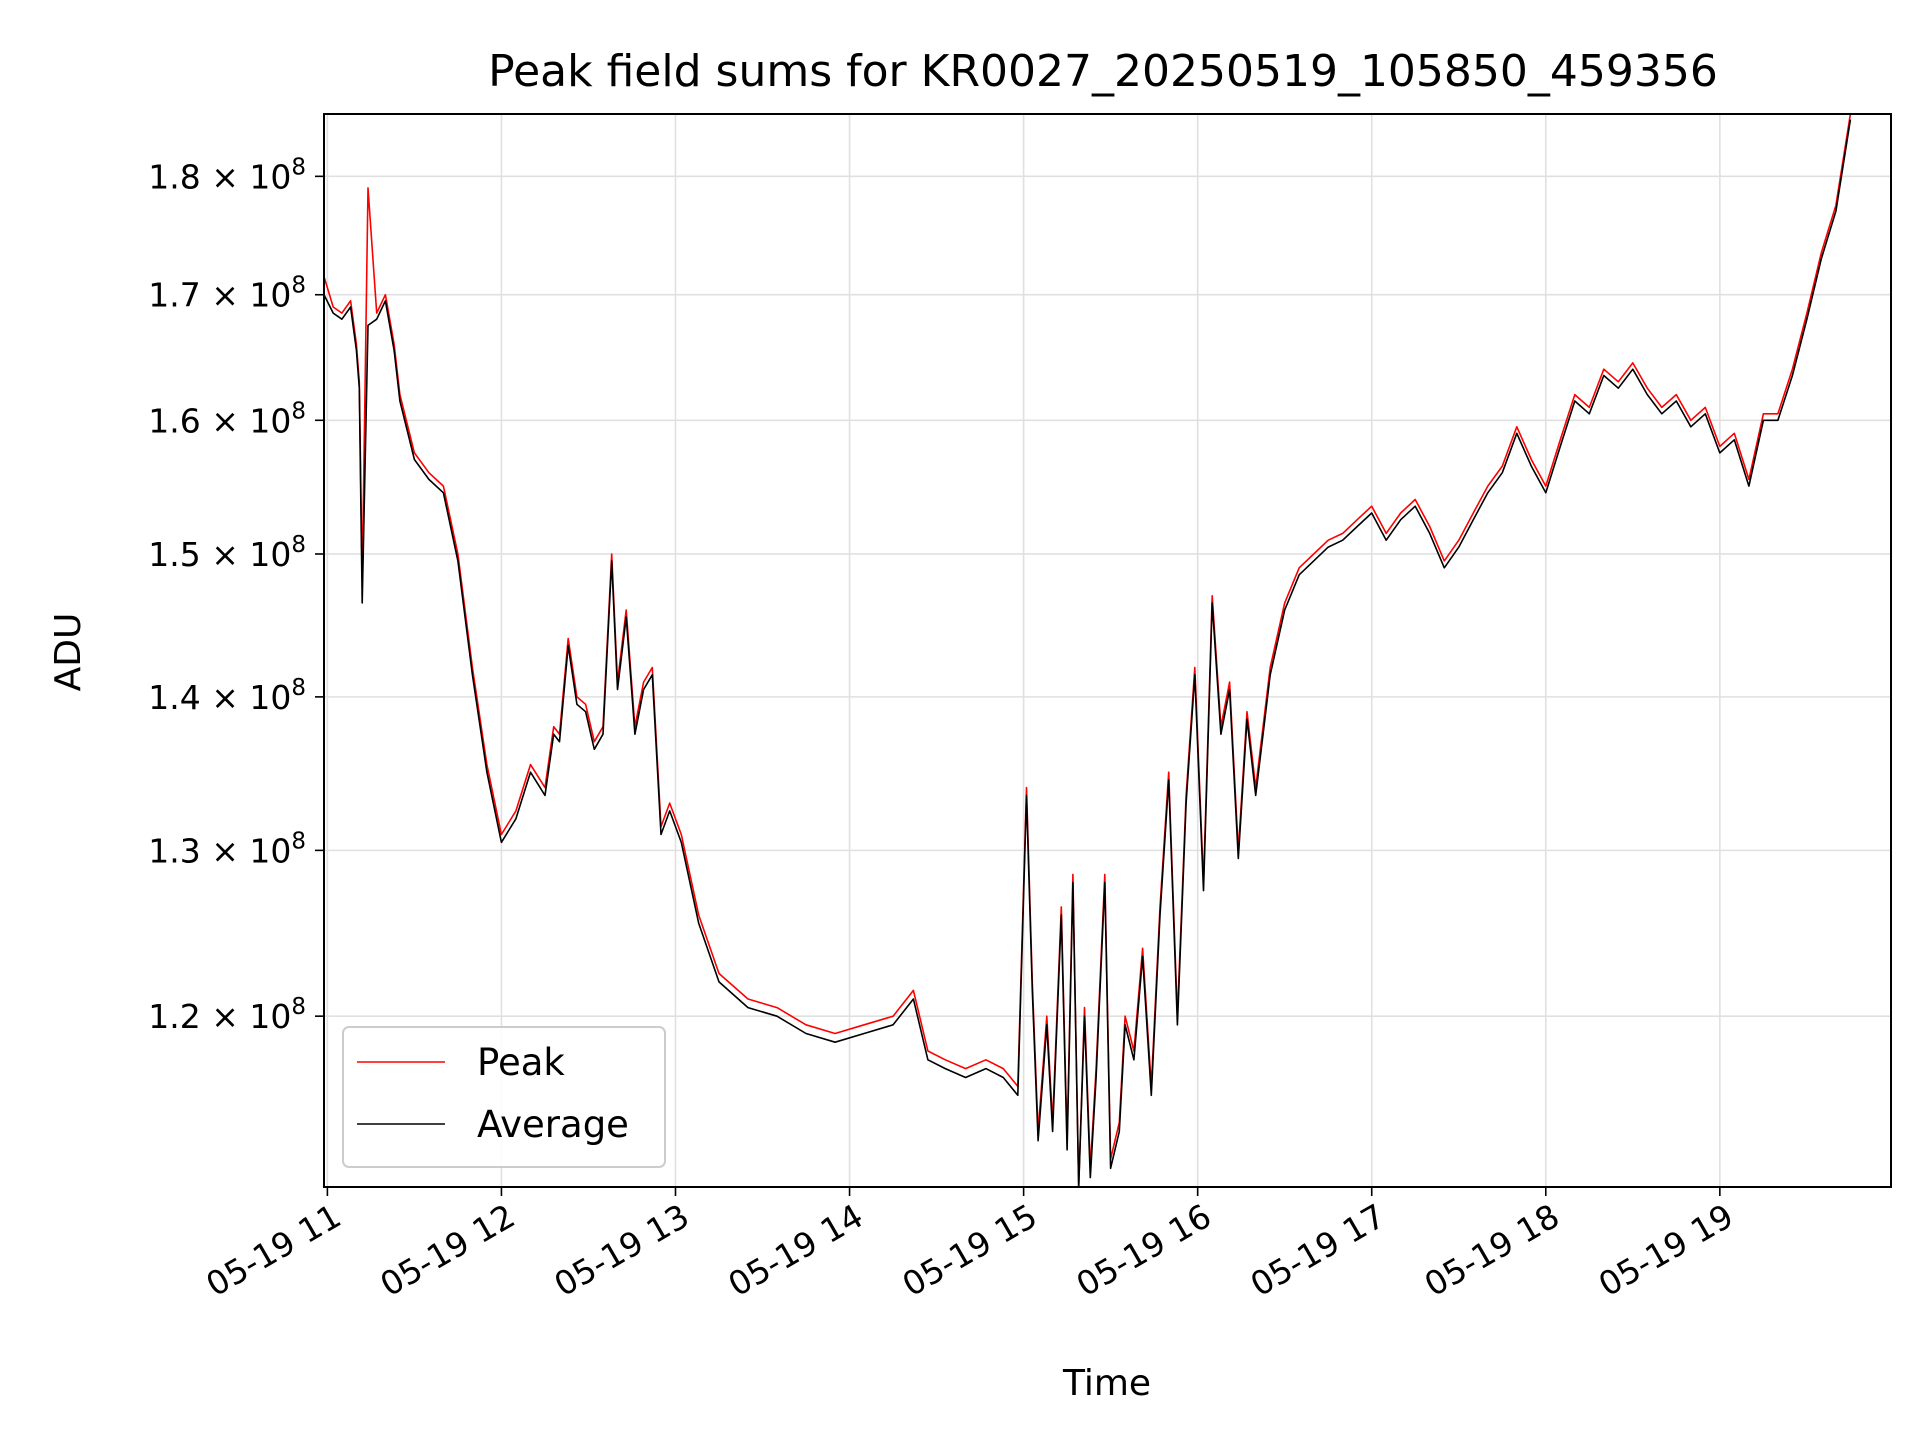 This screenshot has width=1920, height=1440. What do you see at coordinates (1106, 1383) in the screenshot?
I see `x-axis-label: Time` at bounding box center [1106, 1383].